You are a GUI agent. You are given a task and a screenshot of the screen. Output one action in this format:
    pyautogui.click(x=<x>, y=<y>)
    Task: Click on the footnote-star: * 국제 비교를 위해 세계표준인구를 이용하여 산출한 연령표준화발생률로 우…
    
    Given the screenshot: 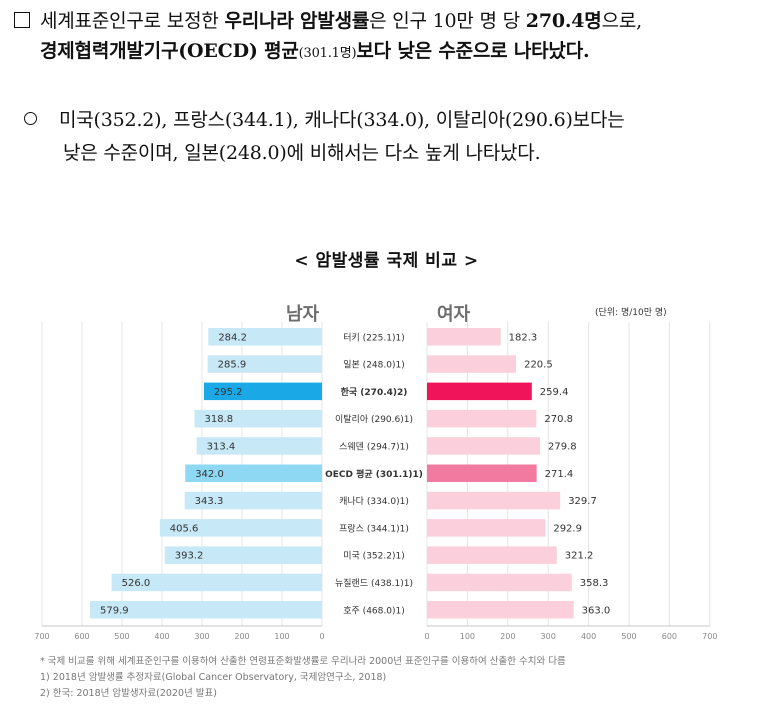 What is the action you would take?
    pyautogui.click(x=303, y=661)
    